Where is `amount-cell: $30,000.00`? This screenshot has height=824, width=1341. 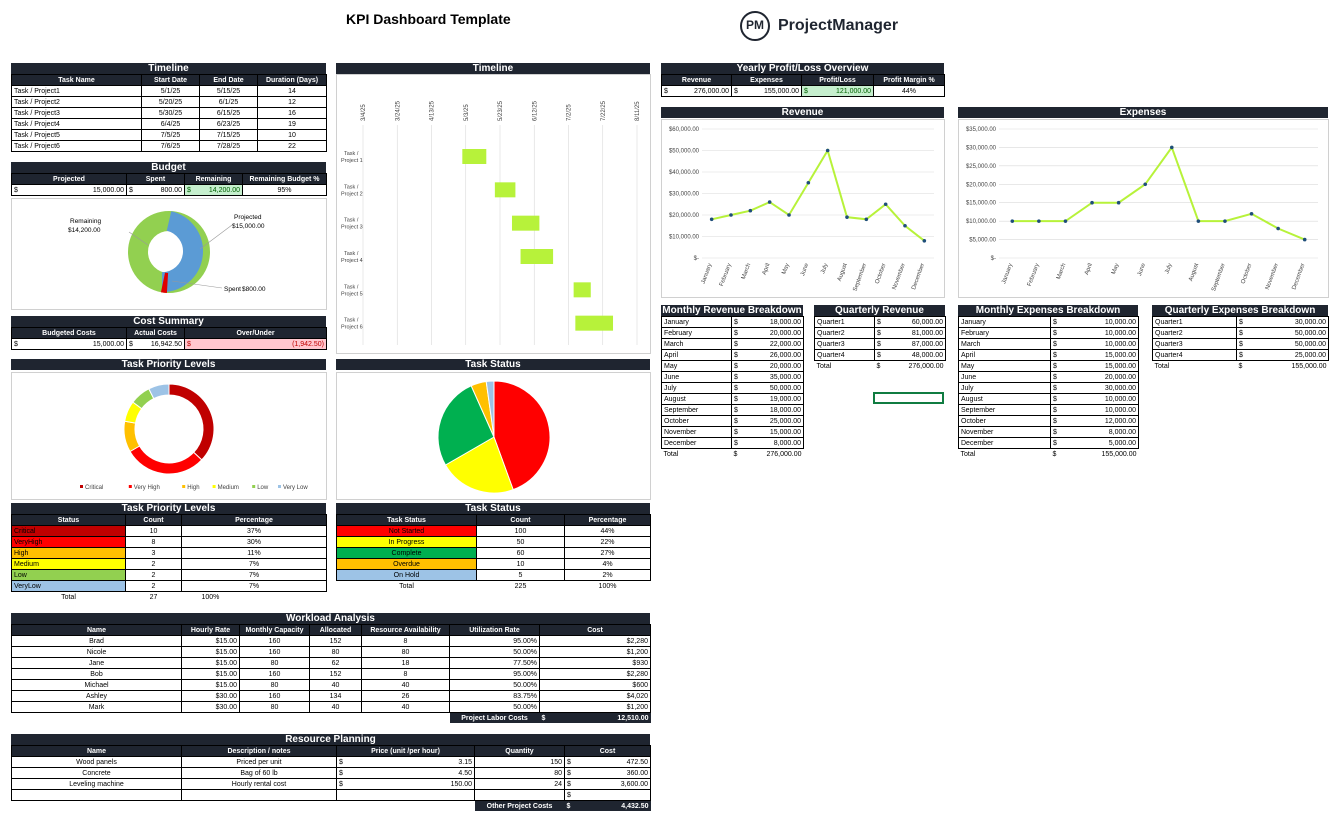
amount-cell: $30,000.00 is located at coordinates (1094, 388).